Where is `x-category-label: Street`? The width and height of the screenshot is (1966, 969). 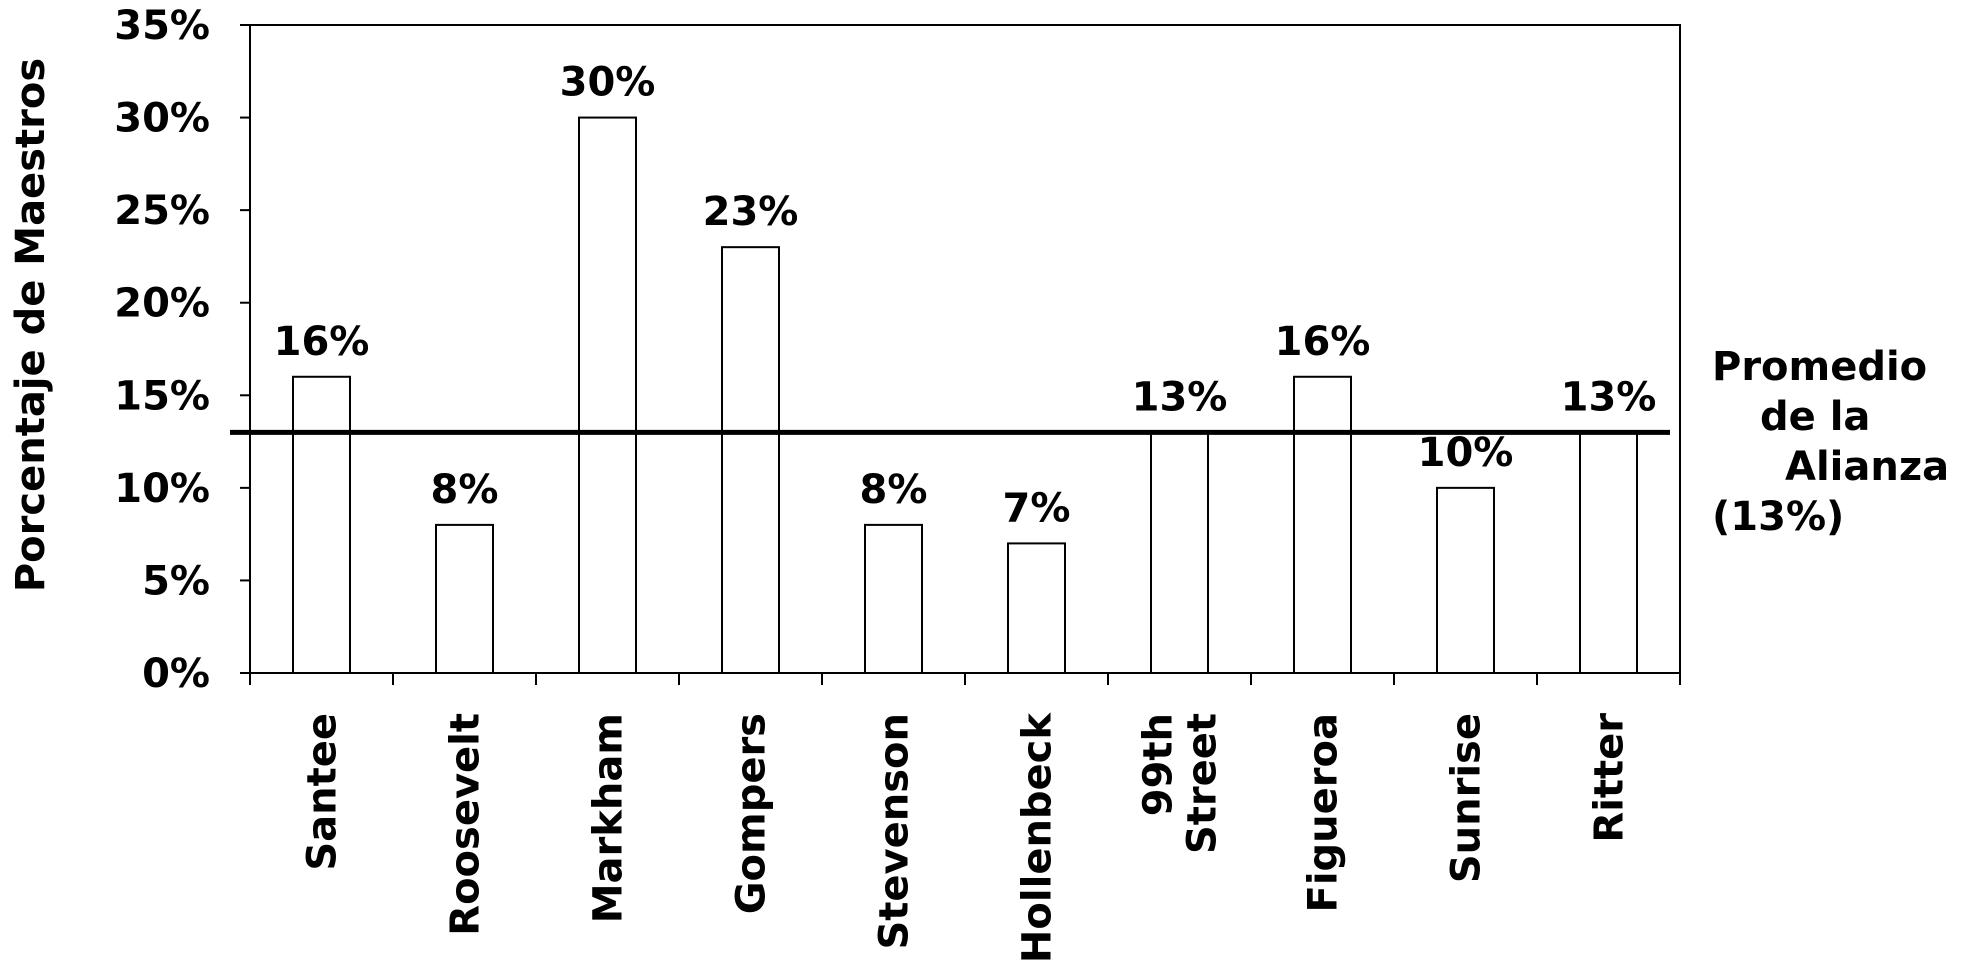
x-category-label: Street is located at coordinates (1203, 783).